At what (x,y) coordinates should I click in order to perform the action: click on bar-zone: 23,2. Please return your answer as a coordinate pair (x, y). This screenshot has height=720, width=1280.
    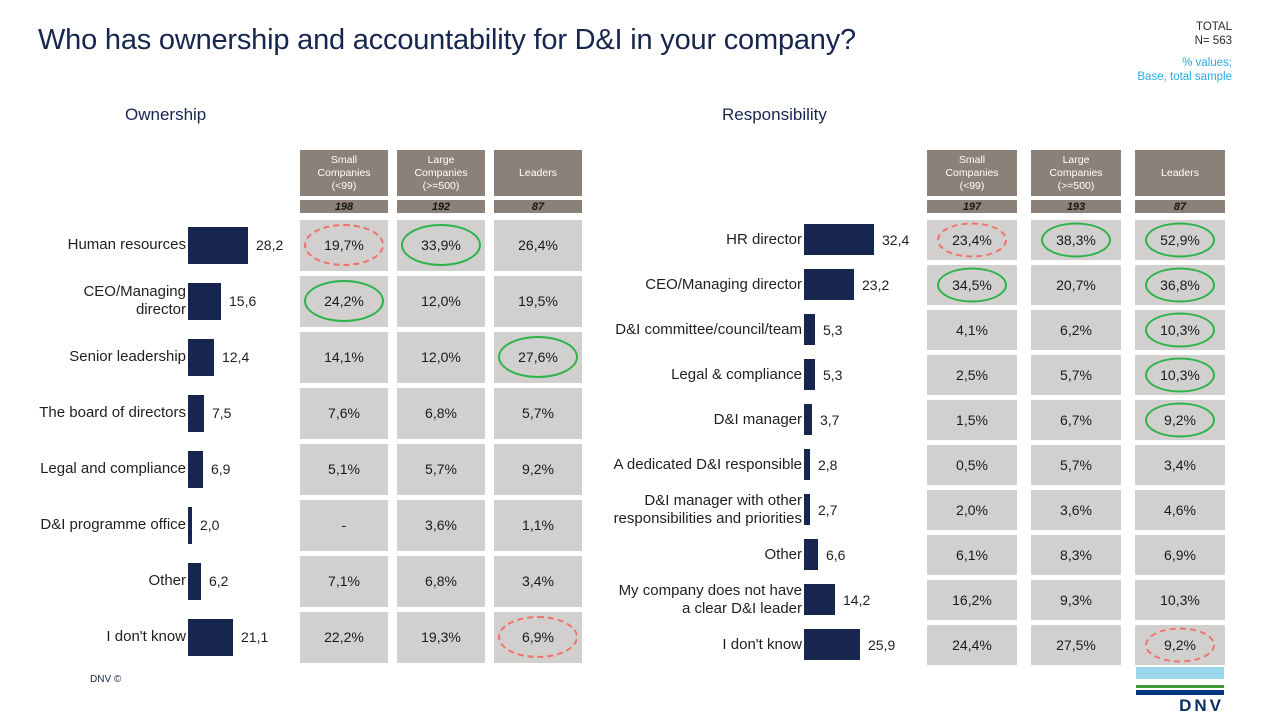
    Looking at the image, I should click on (864, 284).